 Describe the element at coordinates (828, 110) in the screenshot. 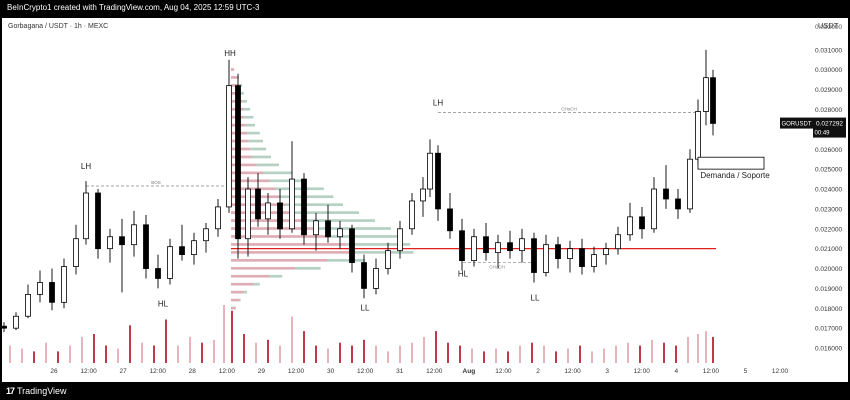

I see `y-tick-label: 0.028000` at that location.